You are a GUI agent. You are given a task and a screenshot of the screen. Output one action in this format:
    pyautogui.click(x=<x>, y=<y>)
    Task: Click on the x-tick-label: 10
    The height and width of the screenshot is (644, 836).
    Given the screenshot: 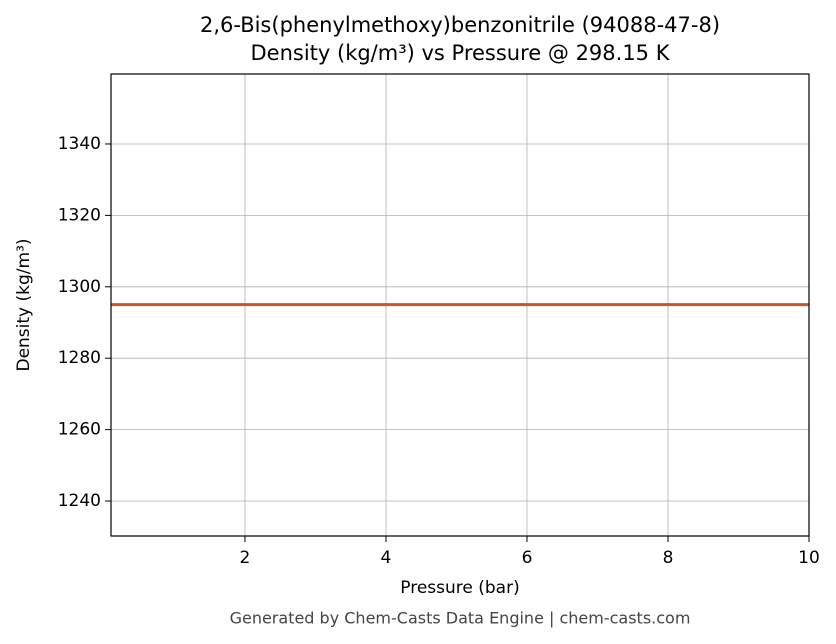 What is the action you would take?
    pyautogui.click(x=809, y=558)
    